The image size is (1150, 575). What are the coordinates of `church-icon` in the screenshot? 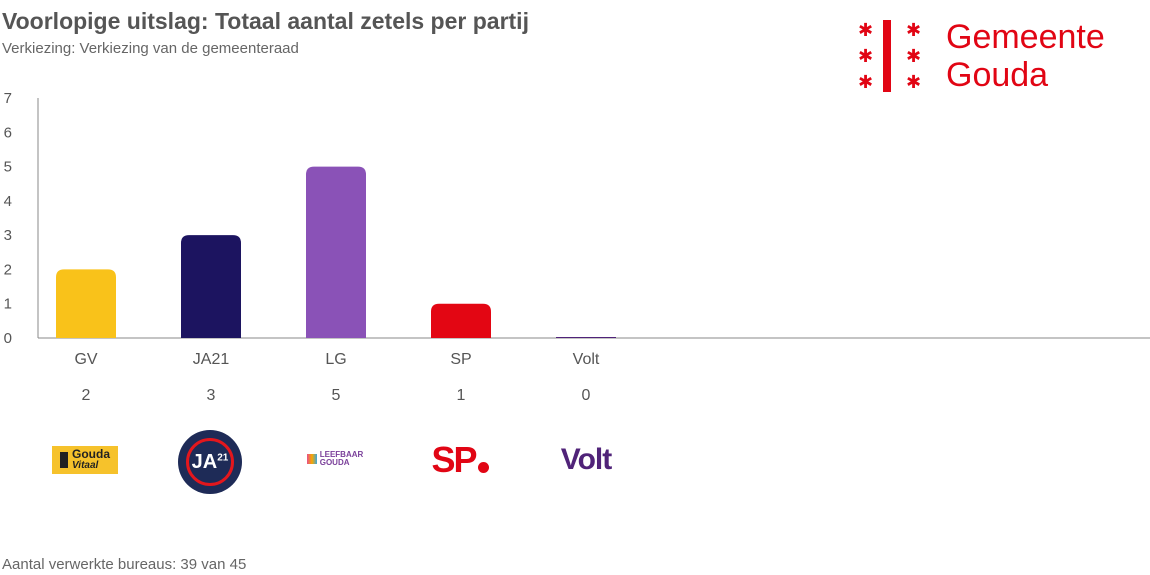 It's located at (64, 460).